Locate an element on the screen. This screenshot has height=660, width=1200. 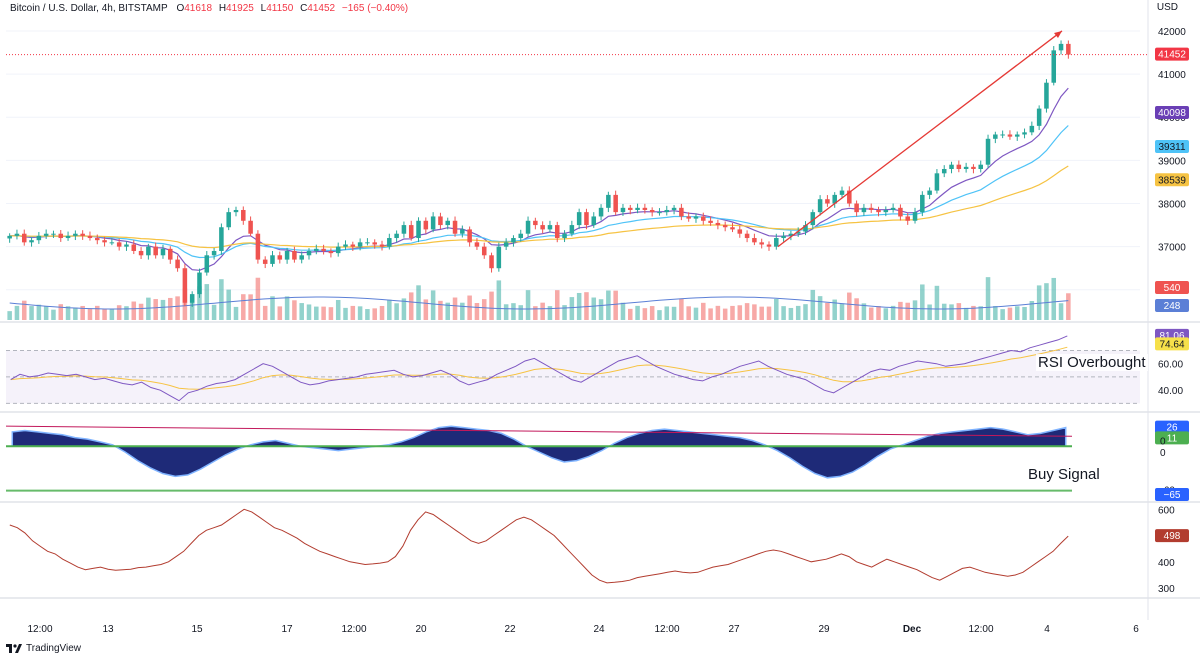
currency-label: USD is located at coordinates (1167, 7).